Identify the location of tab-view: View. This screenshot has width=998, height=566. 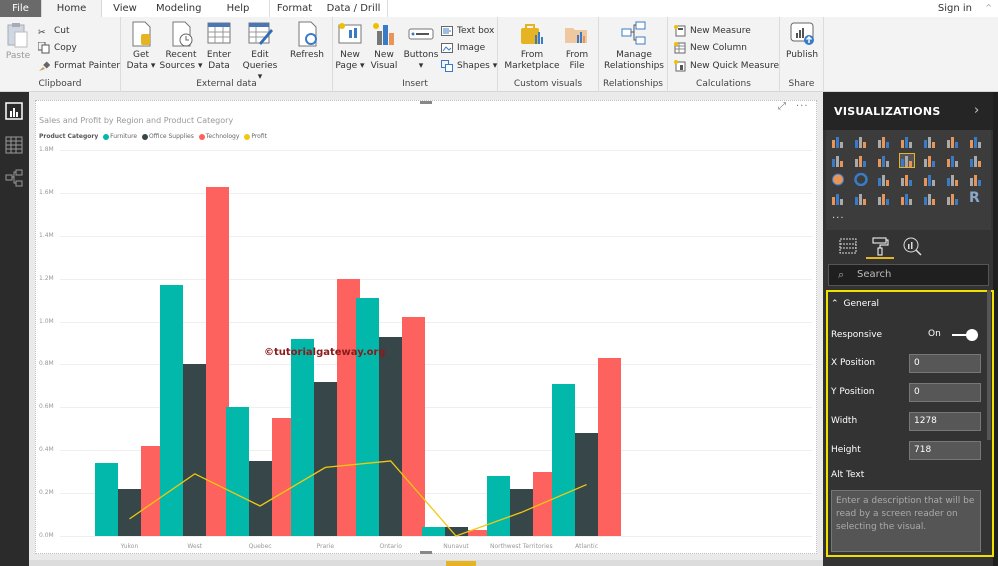
(125, 8).